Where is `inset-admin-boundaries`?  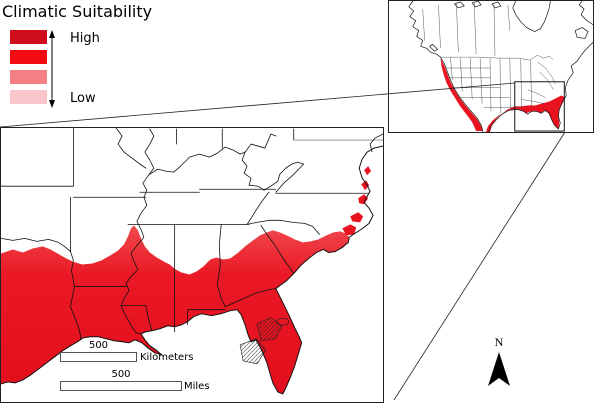
inset-admin-boundaries is located at coordinates (489, 58).